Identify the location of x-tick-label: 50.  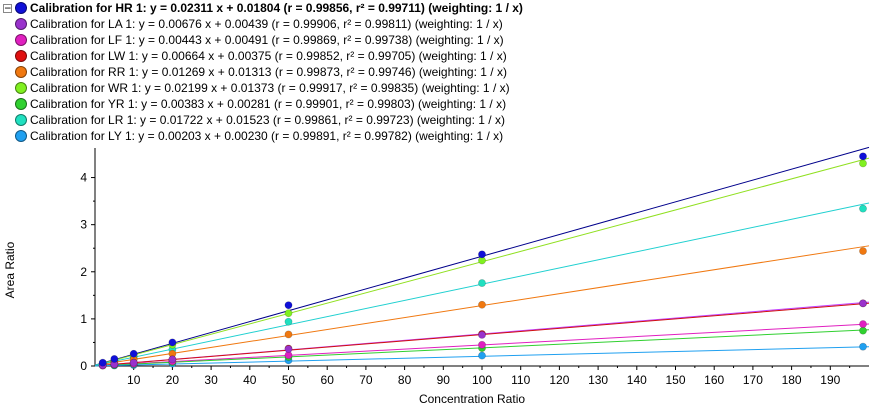
(289, 380).